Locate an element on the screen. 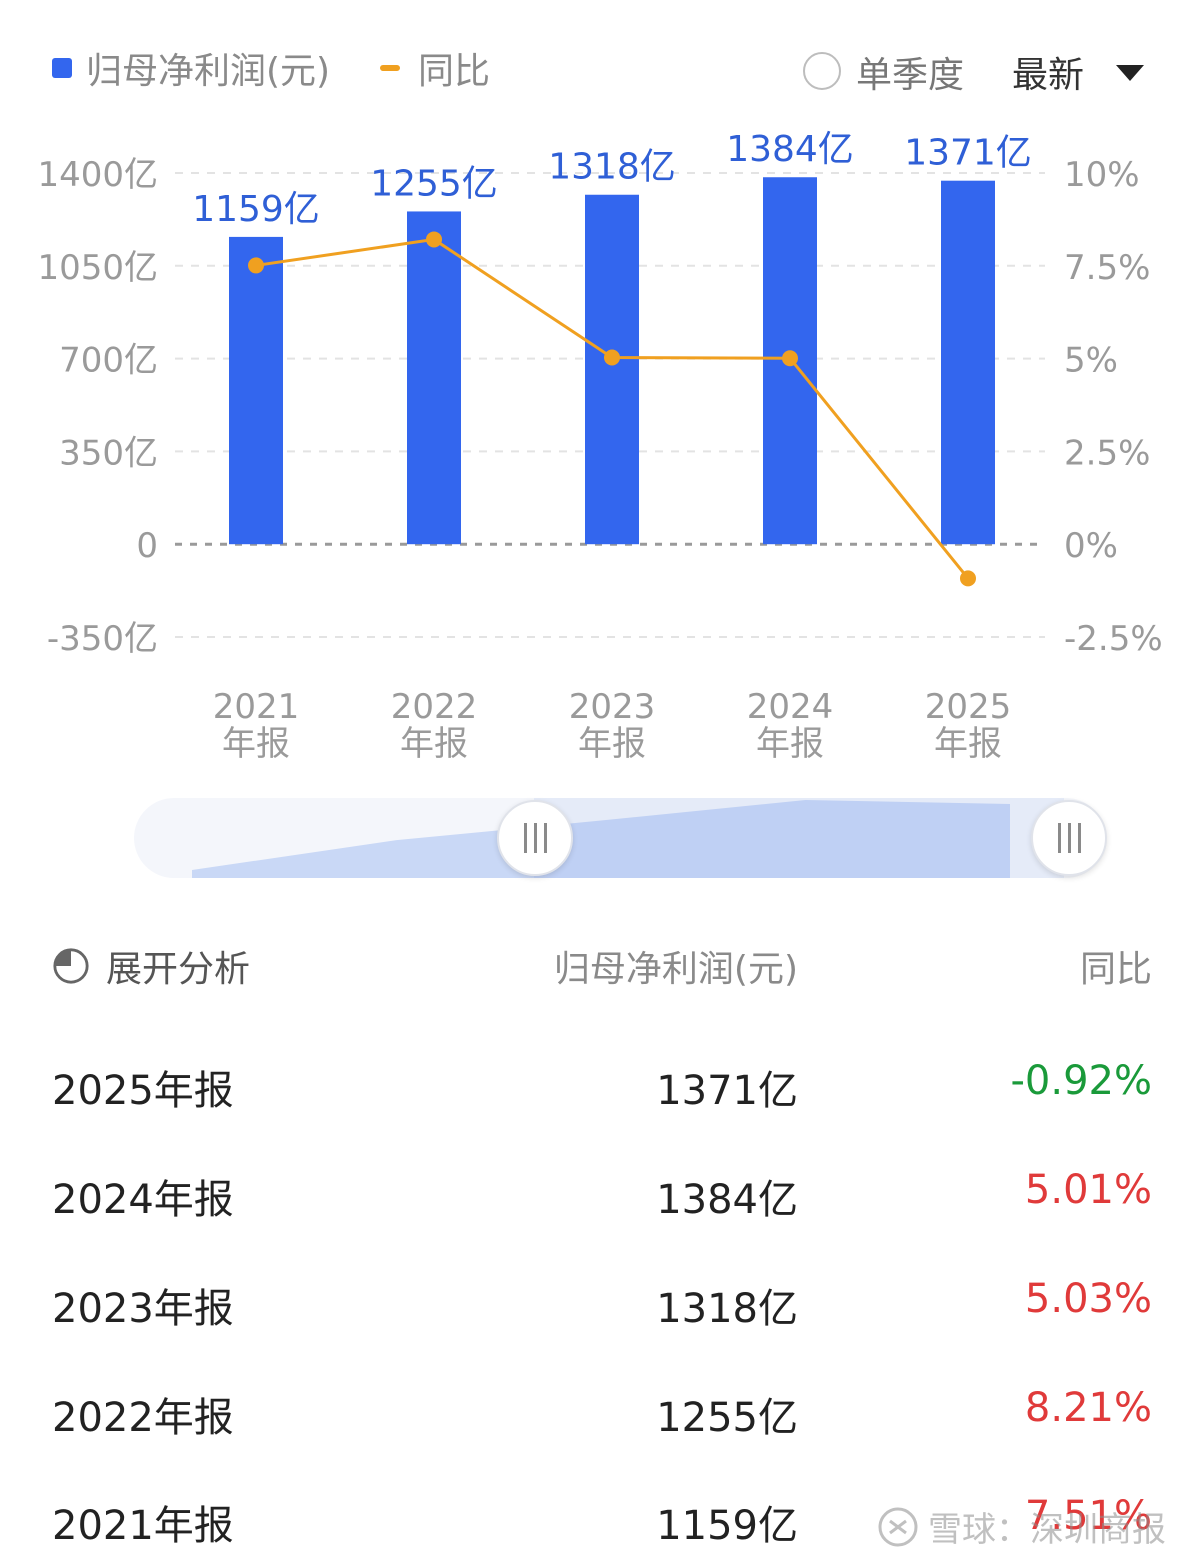  scroller-selected-range is located at coordinates (799, 838).